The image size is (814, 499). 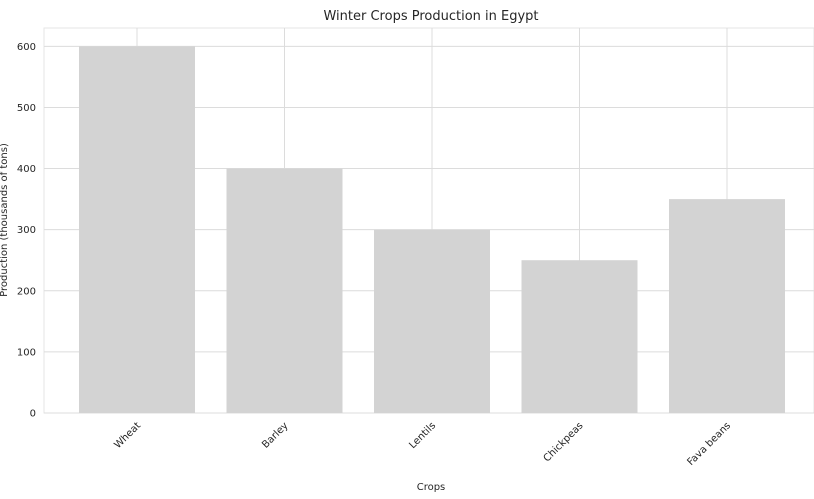 What do you see at coordinates (579, 336) in the screenshot?
I see `bar-chickpeas` at bounding box center [579, 336].